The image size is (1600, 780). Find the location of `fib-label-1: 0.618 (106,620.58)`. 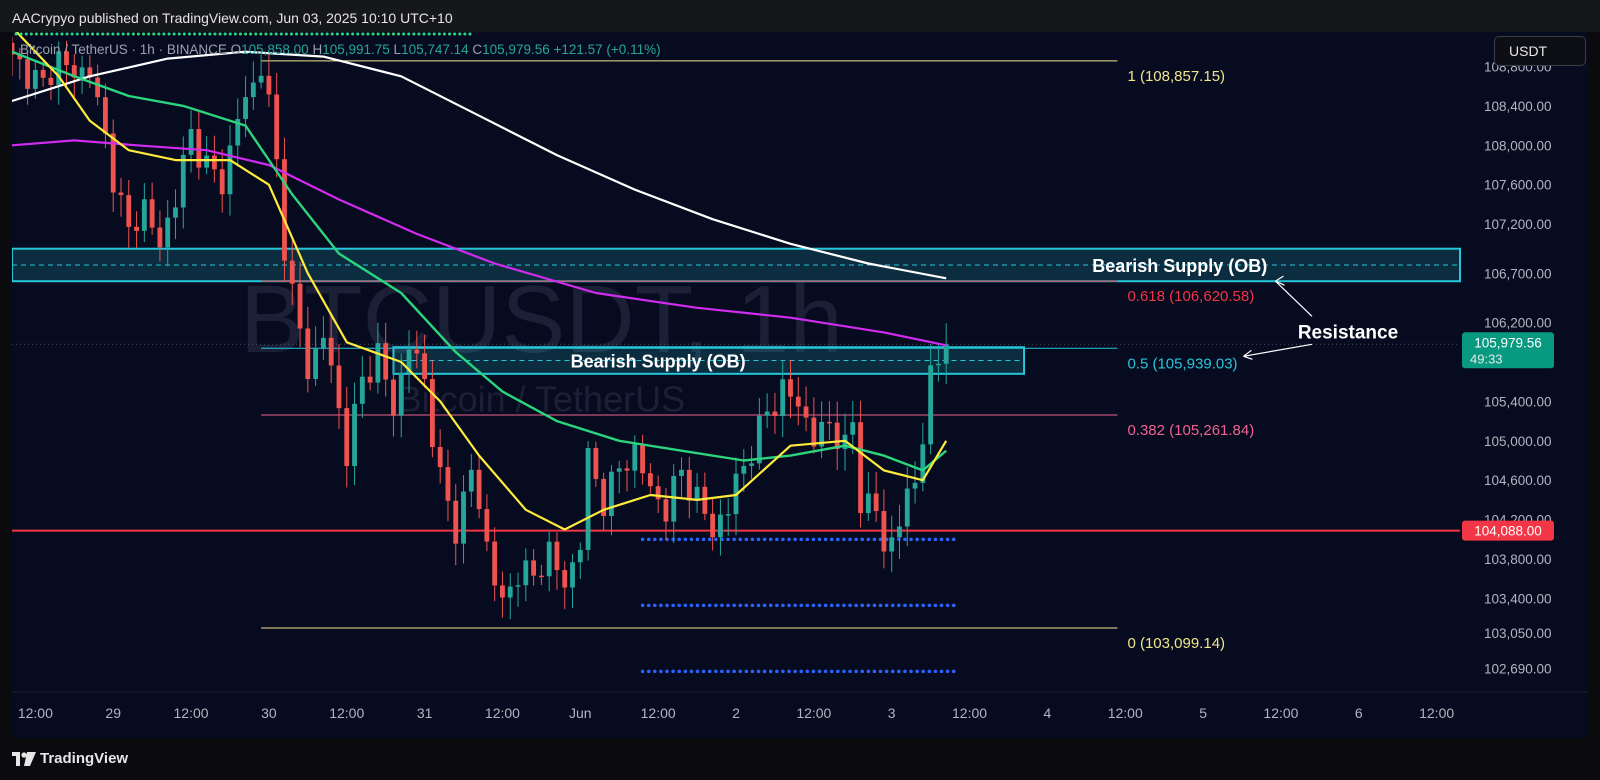

fib-label-1: 0.618 (106,620.58) is located at coordinates (1190, 296).